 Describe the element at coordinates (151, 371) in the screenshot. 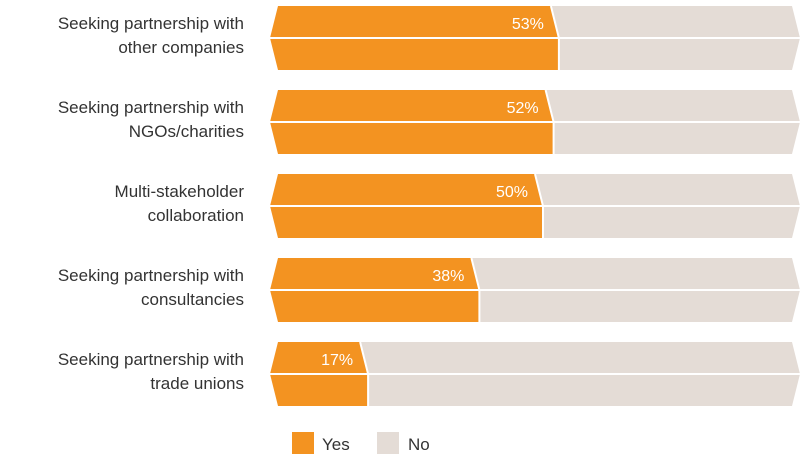

I see `category-label-5: Seeking partnership with trade unions` at that location.